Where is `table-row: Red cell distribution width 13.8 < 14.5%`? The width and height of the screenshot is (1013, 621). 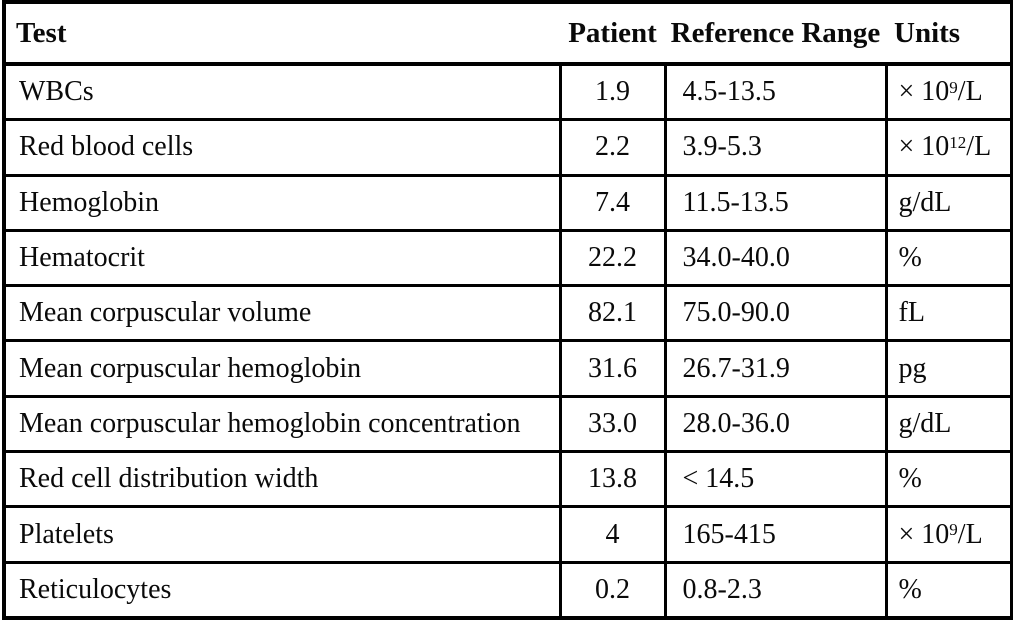 table-row: Red cell distribution width 13.8 < 14.5% is located at coordinates (507, 479).